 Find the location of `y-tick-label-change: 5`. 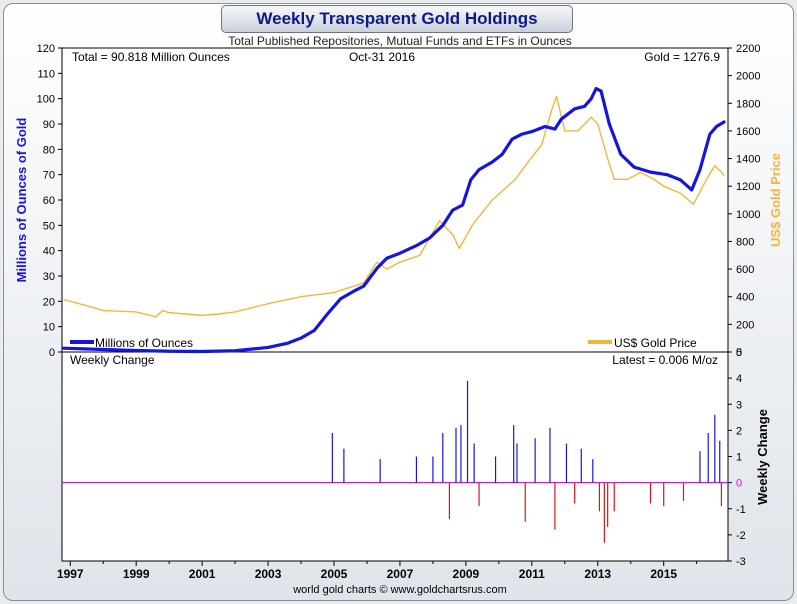

y-tick-label-change: 5 is located at coordinates (739, 353).